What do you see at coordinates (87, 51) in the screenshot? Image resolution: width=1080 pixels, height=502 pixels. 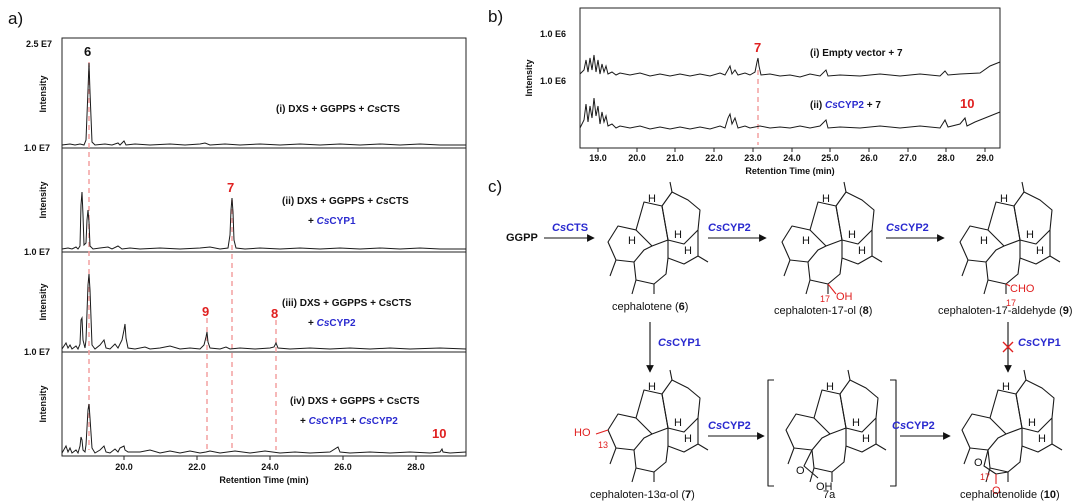 I see `peak-label-6: 6` at bounding box center [87, 51].